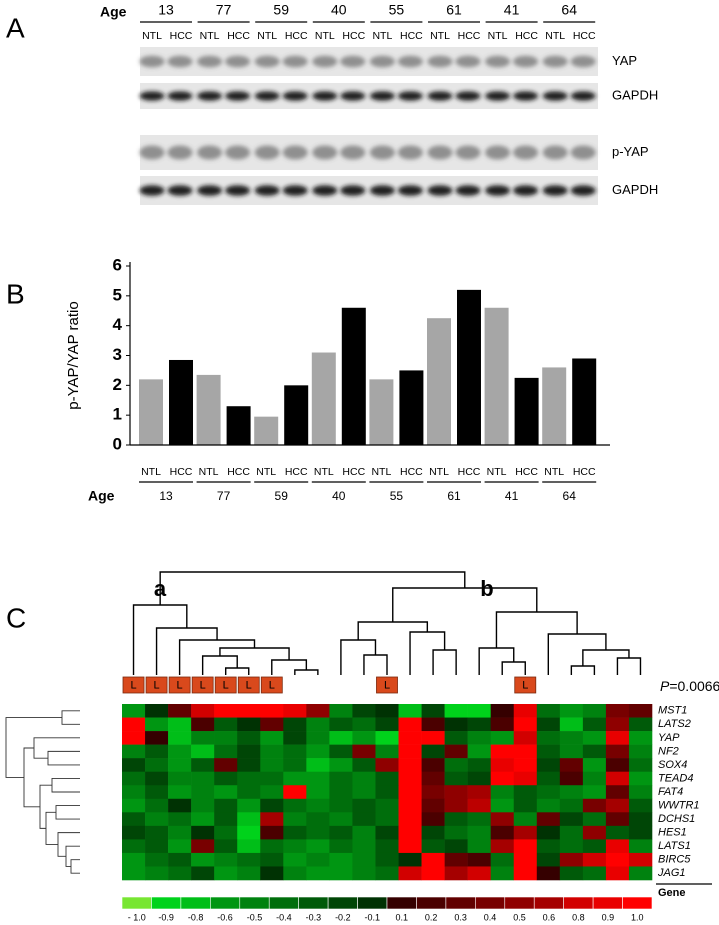 The image size is (719, 925). Describe the element at coordinates (117, 264) in the screenshot. I see `y-tick-label: 6` at that location.